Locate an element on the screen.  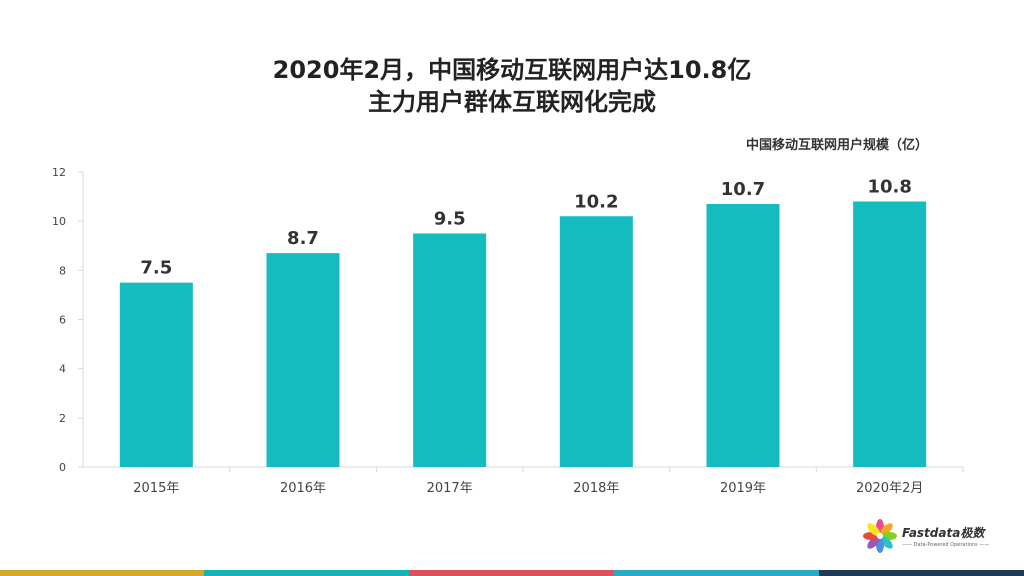
footer-color-bar is located at coordinates (512, 573).